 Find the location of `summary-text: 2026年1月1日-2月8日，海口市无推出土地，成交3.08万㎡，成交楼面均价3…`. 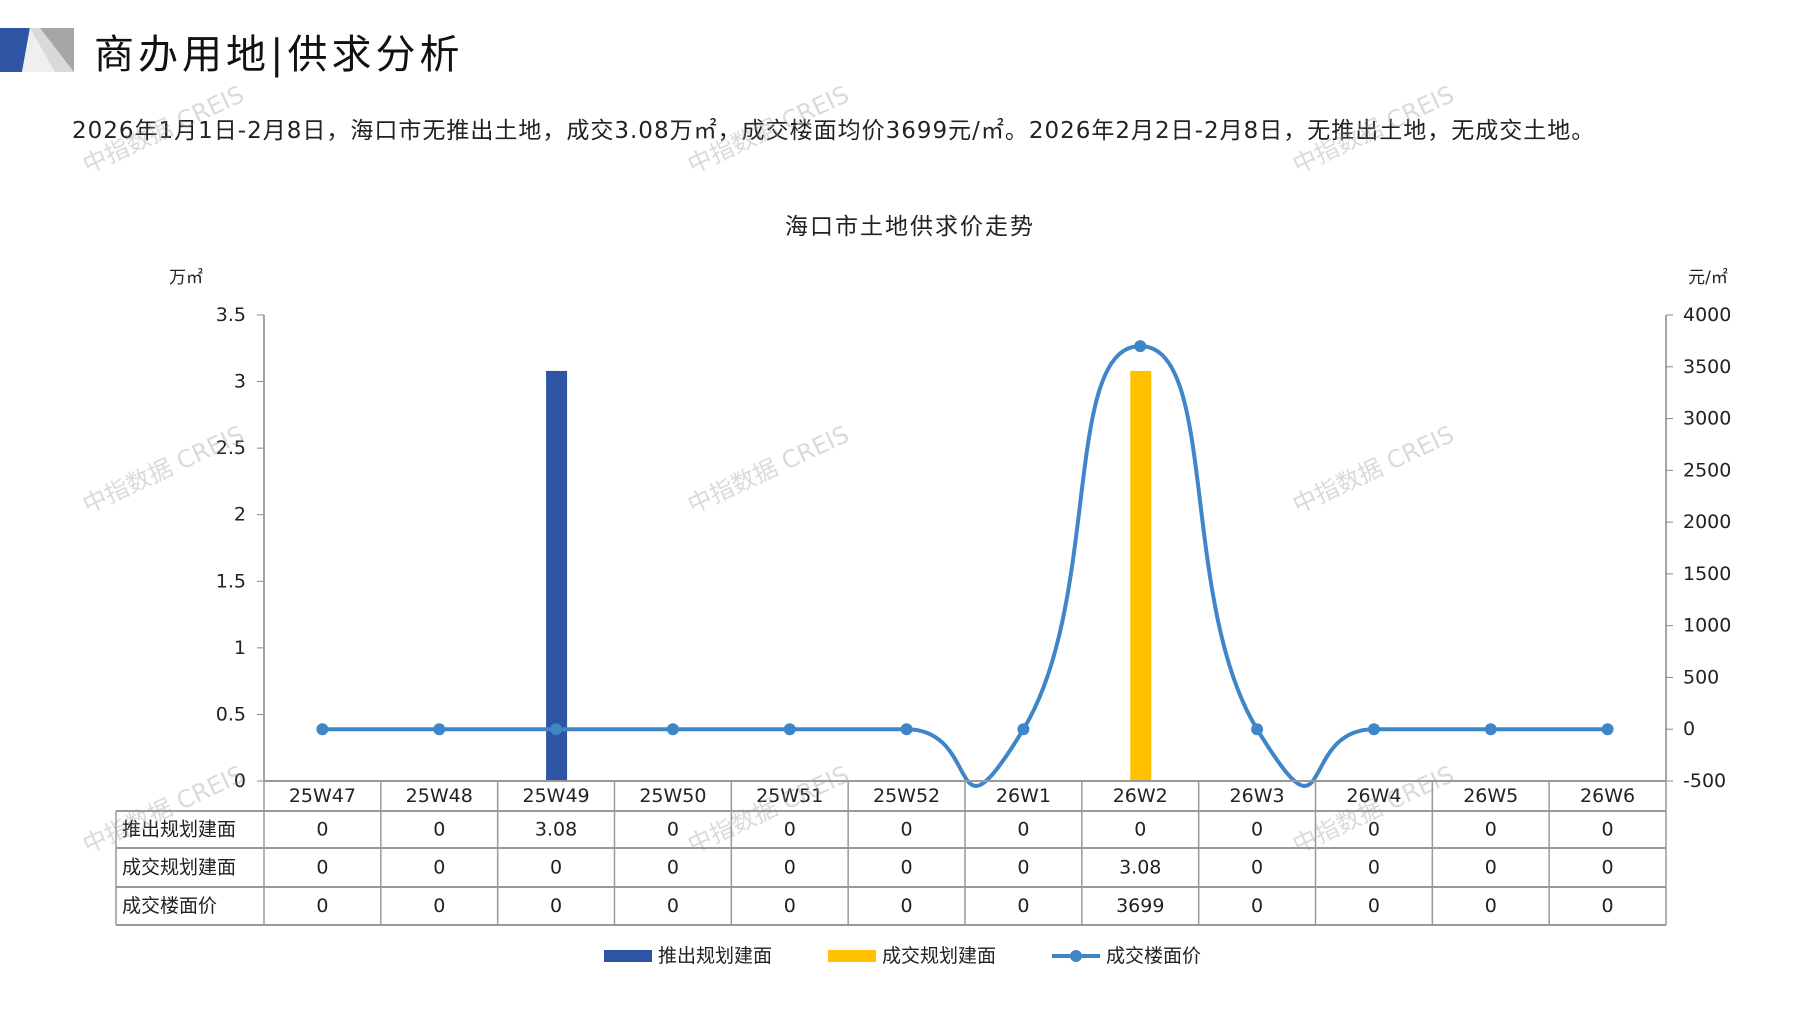

summary-text: 2026年1月1日-2月8日，海口市无推出土地，成交3.08万㎡，成交楼面均价3… is located at coordinates (834, 131).